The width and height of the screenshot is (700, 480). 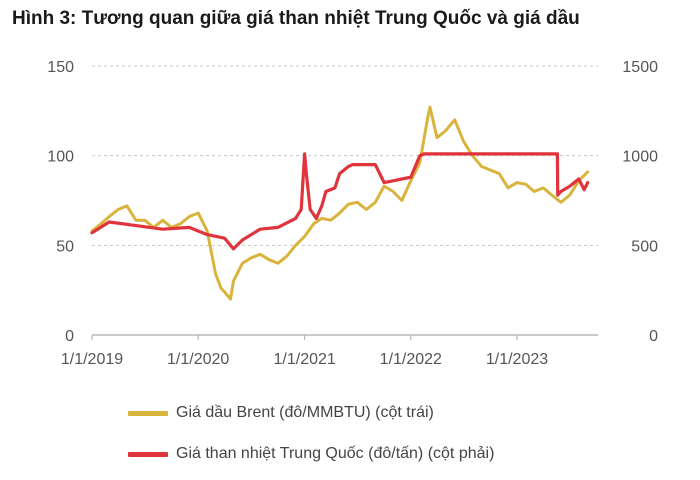 What do you see at coordinates (644, 246) in the screenshot?
I see `y-right-tick-label: 500` at bounding box center [644, 246].